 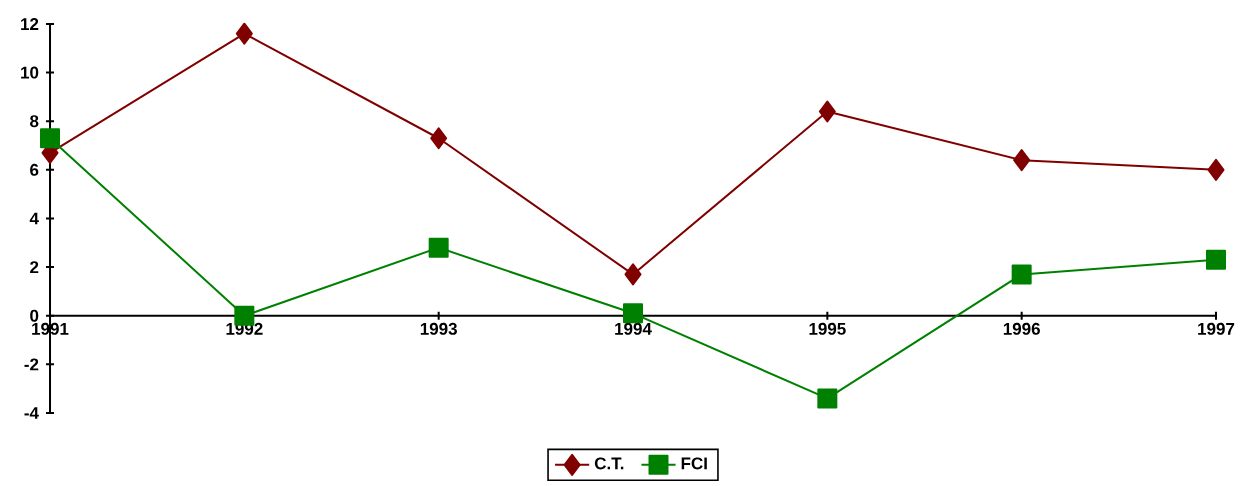 What do you see at coordinates (609, 463) in the screenshot?
I see `legend-label: C.T.` at bounding box center [609, 463].